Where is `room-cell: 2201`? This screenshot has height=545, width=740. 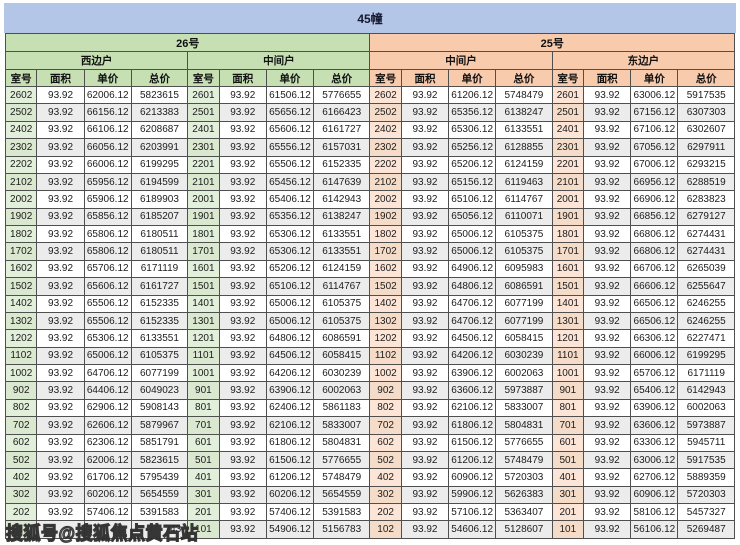
room-cell: 2201 is located at coordinates (568, 164).